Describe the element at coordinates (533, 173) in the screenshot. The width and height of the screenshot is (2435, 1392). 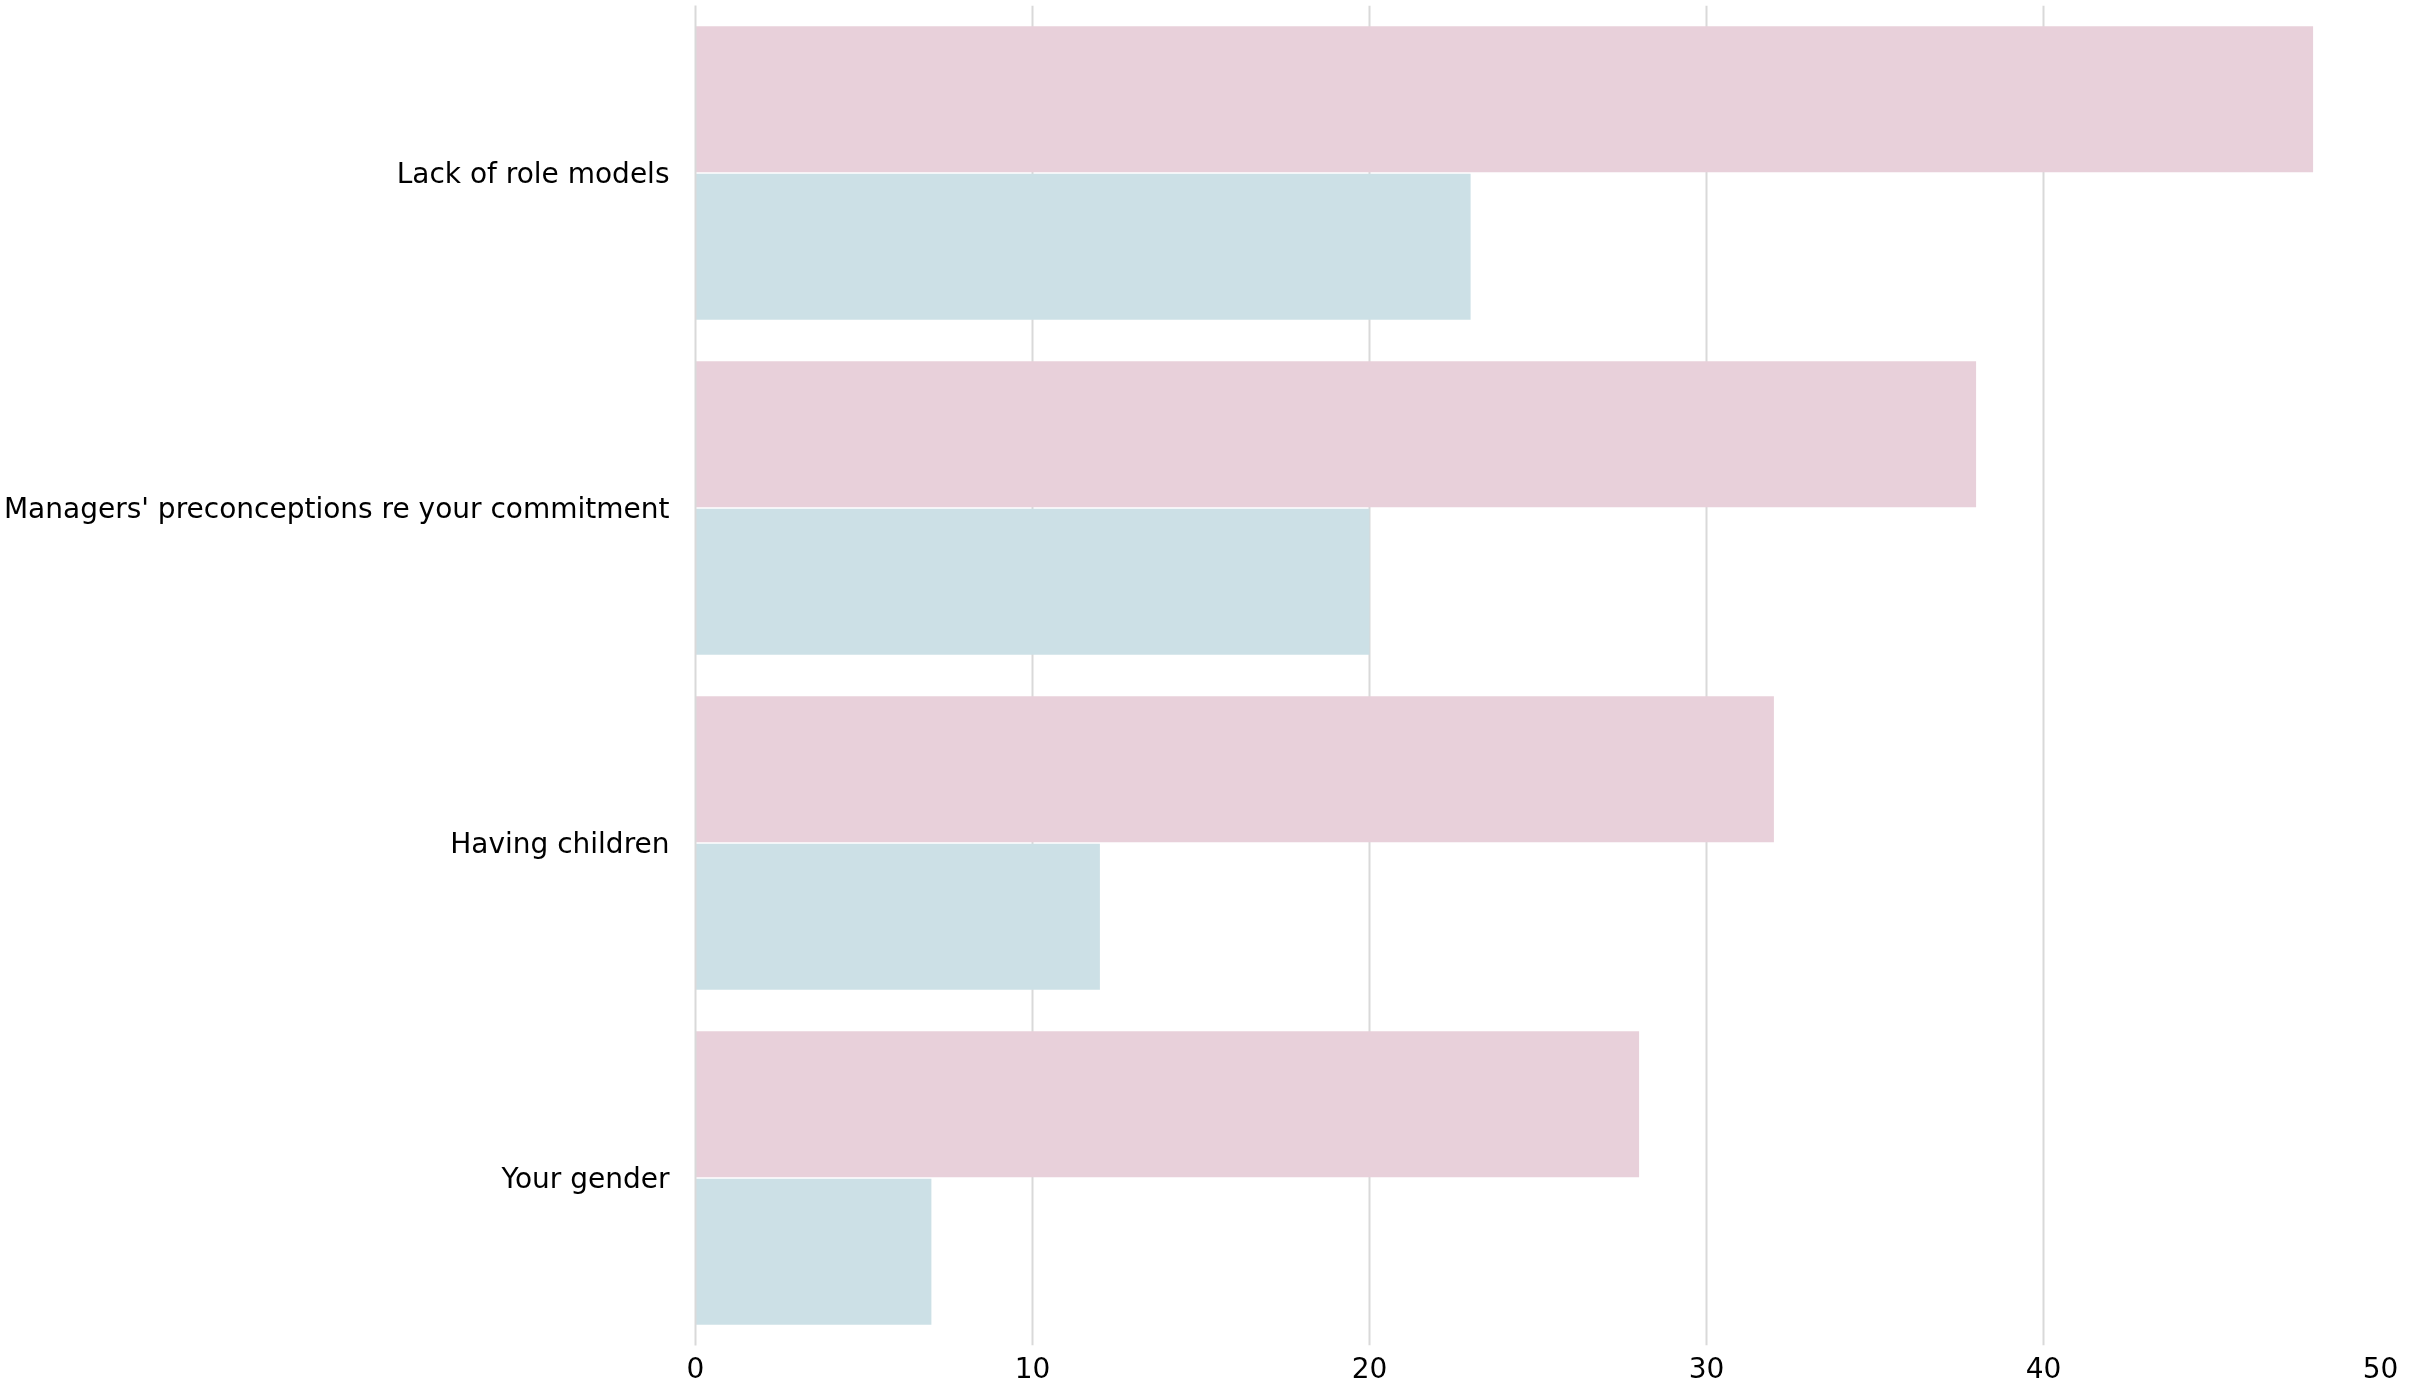
I see `y-tick-label: Lack of role models` at that location.